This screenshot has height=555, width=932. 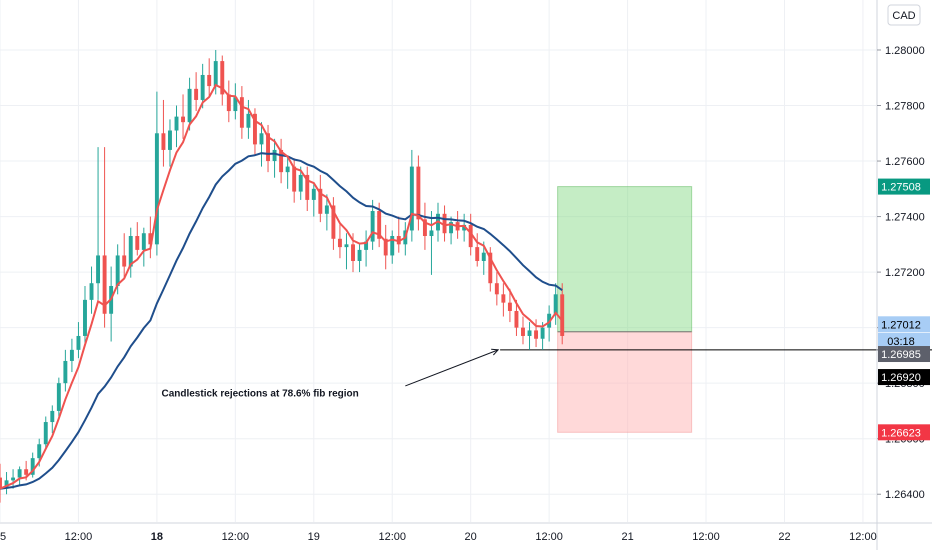 What do you see at coordinates (495, 352) in the screenshot?
I see `arrow-head` at bounding box center [495, 352].